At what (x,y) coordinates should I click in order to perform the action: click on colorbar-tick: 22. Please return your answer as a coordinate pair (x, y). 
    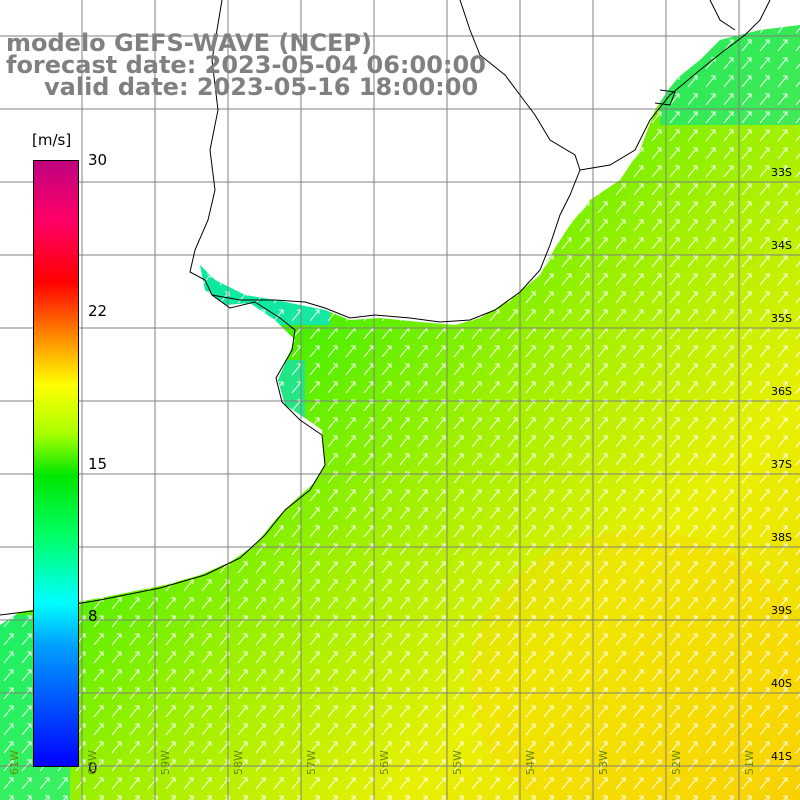
    Looking at the image, I should click on (98, 311).